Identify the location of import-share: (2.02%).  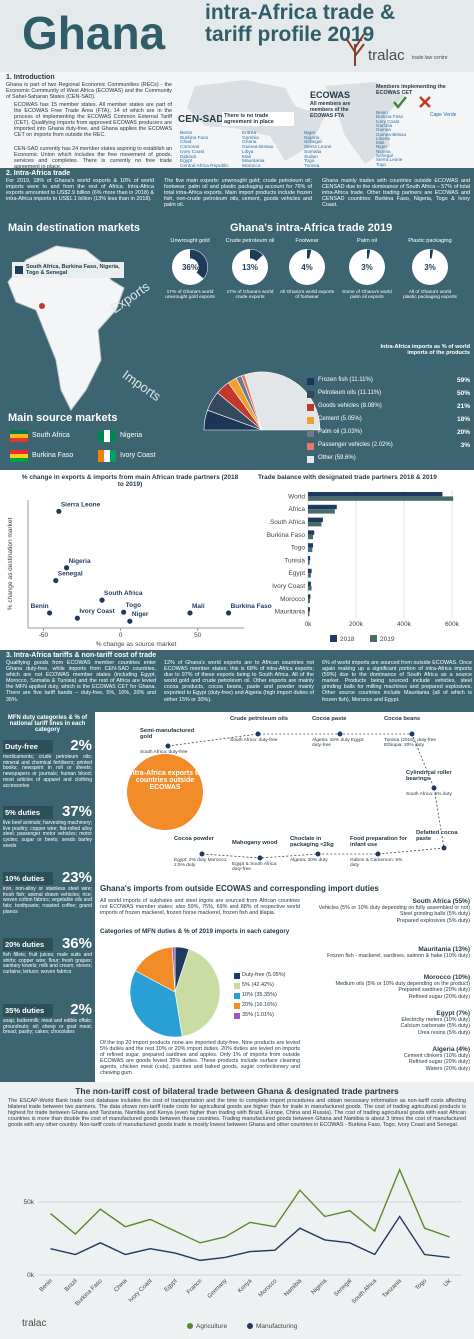
(382, 445).